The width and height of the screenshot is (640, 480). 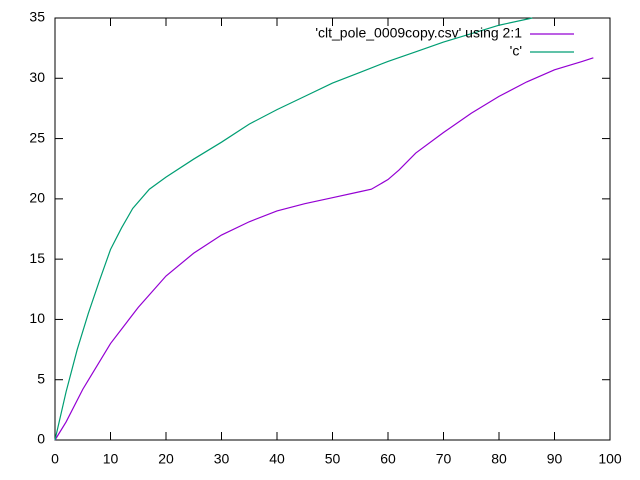 What do you see at coordinates (333, 459) in the screenshot?
I see `x-tick-label: 50` at bounding box center [333, 459].